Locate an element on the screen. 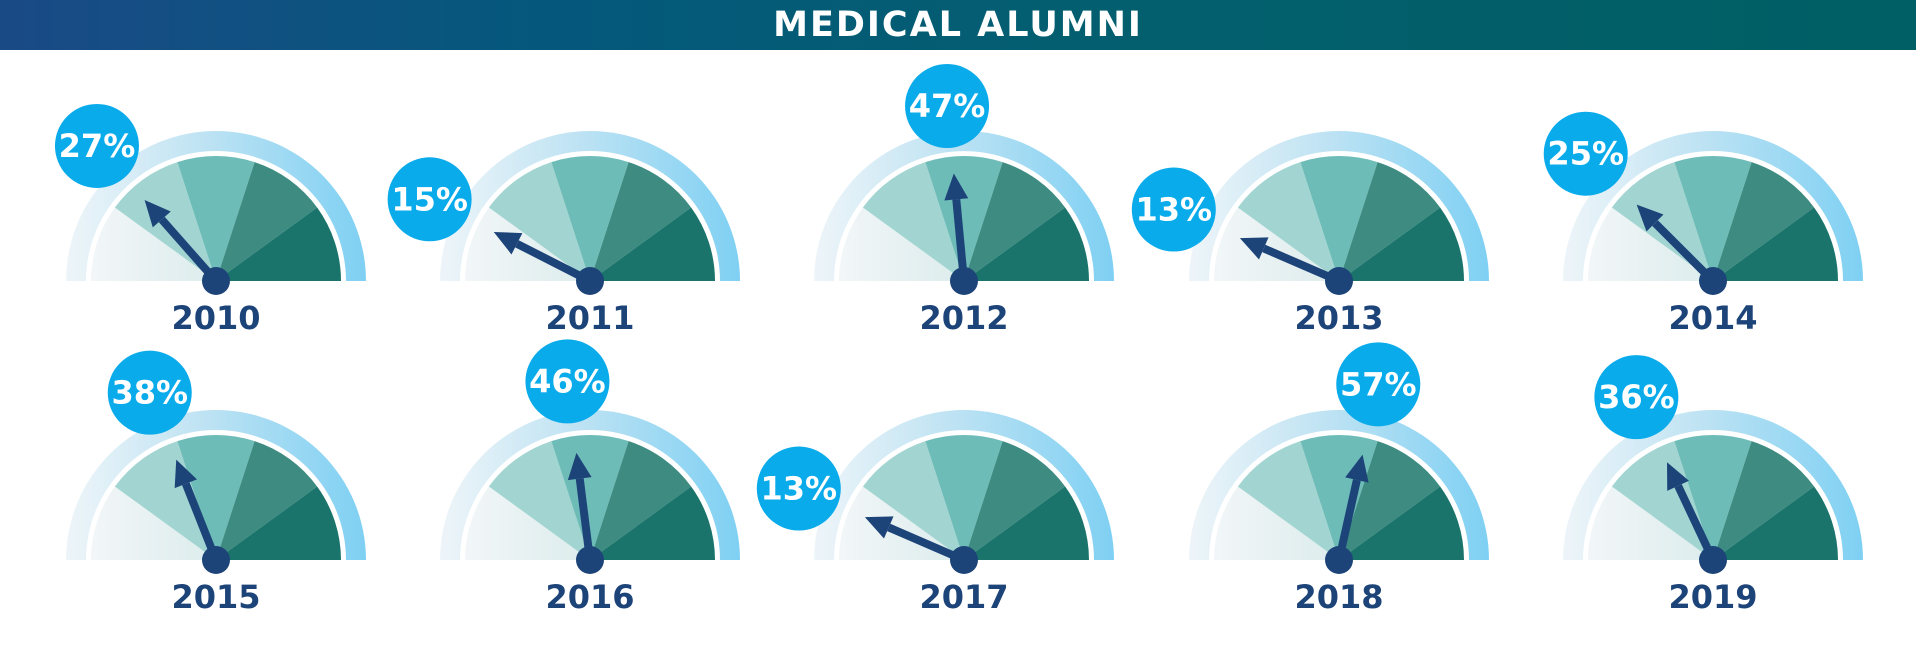 This screenshot has width=1916, height=661. gauge-value-label: 15% is located at coordinates (429, 199).